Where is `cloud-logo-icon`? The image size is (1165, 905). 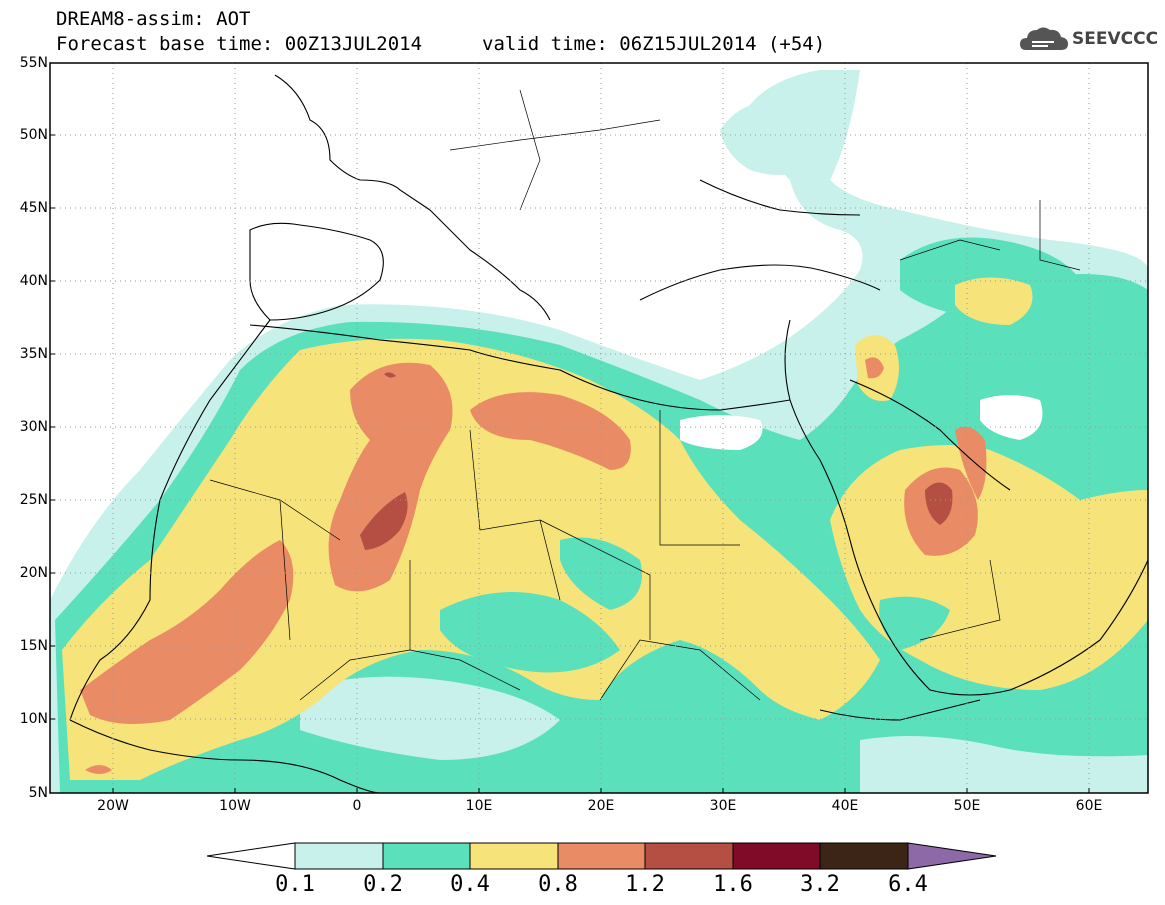
cloud-logo-icon is located at coordinates (1044, 38).